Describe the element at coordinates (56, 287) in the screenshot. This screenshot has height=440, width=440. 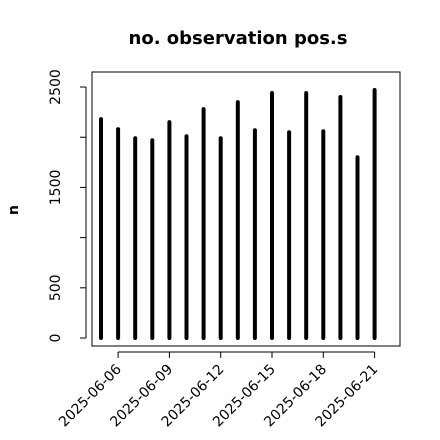
I see `y-tick-label: 500` at that location.